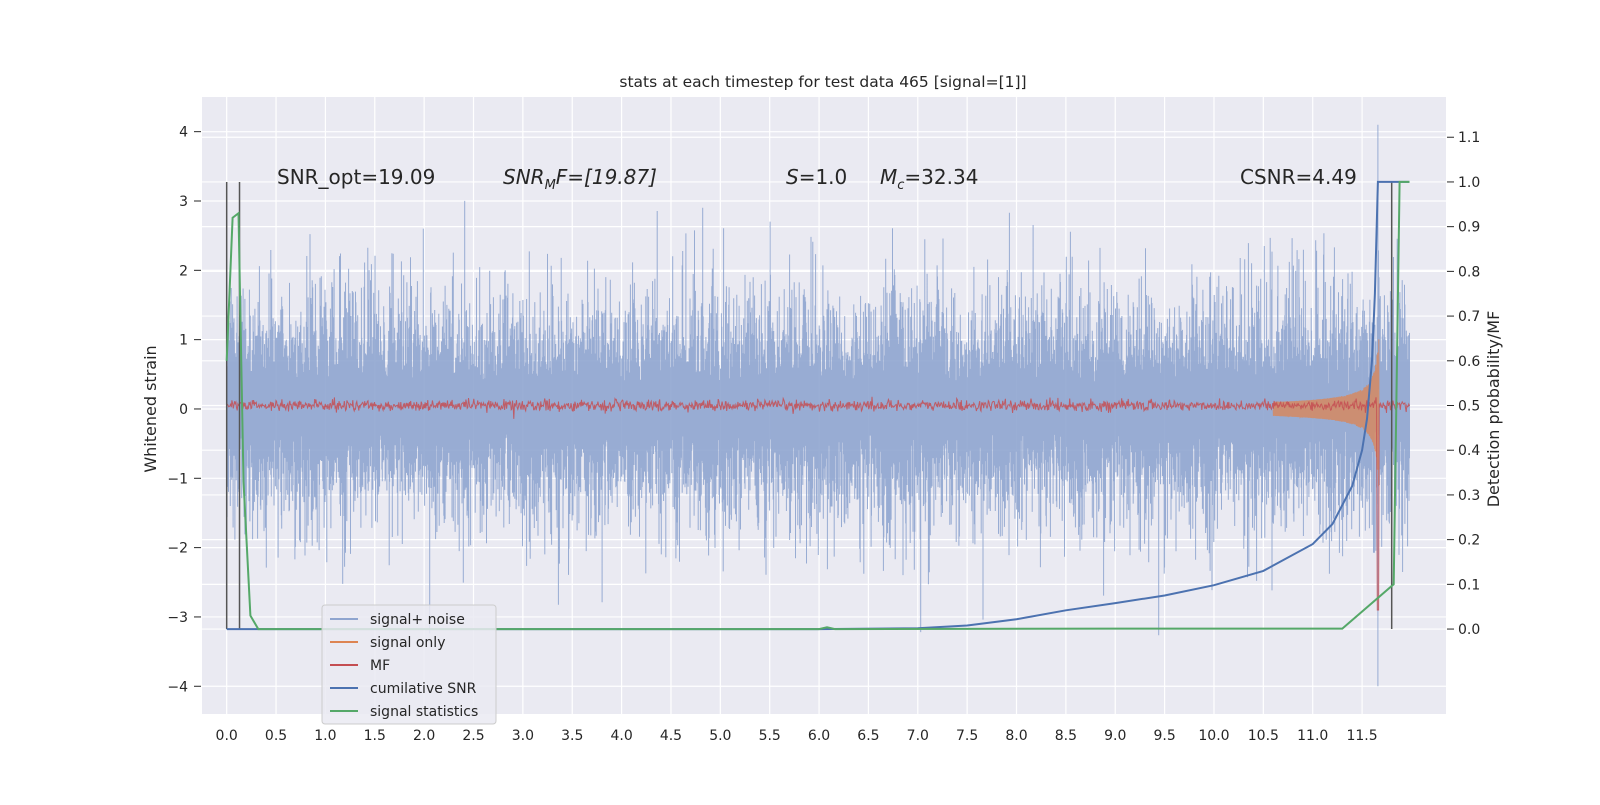  Describe the element at coordinates (325, 736) in the screenshot. I see `x-tick-label: 1.0` at that location.